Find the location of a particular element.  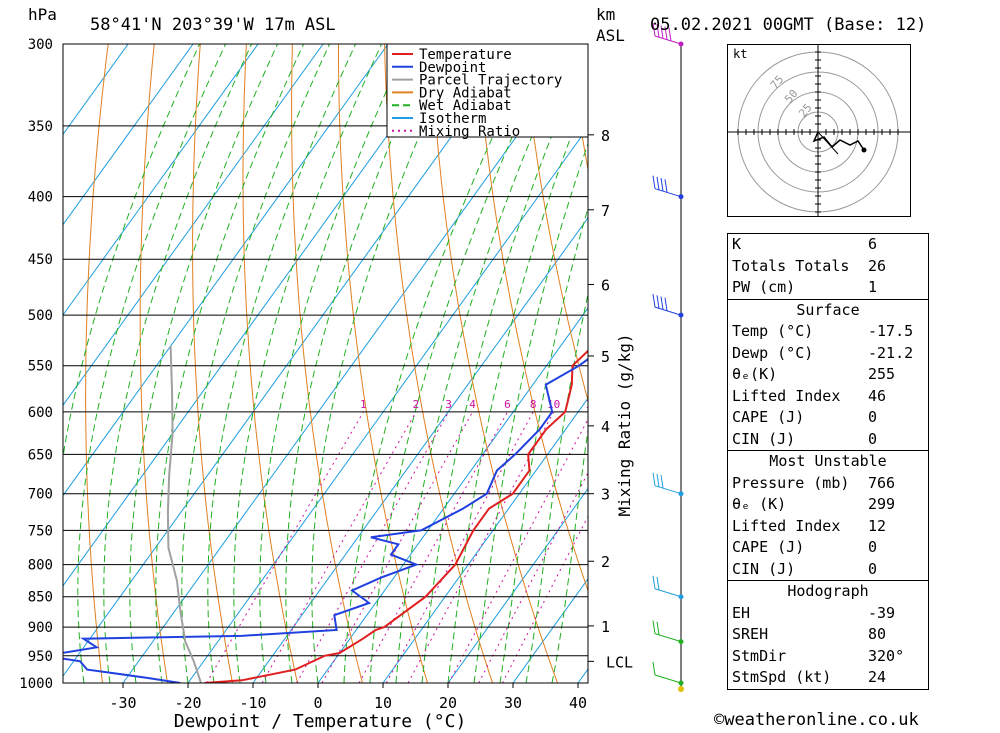

mixing-ratio-label: 6 is located at coordinates (507, 404).